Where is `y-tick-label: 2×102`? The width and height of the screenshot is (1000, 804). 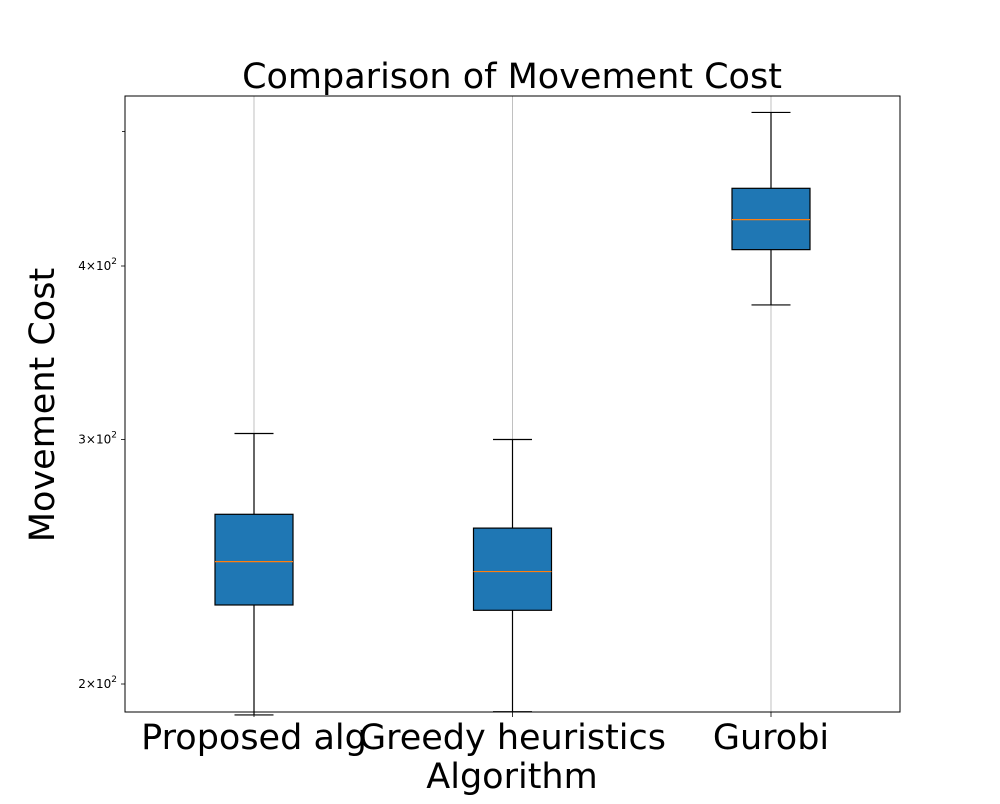
y-tick-label: 2×102 is located at coordinates (97, 683).